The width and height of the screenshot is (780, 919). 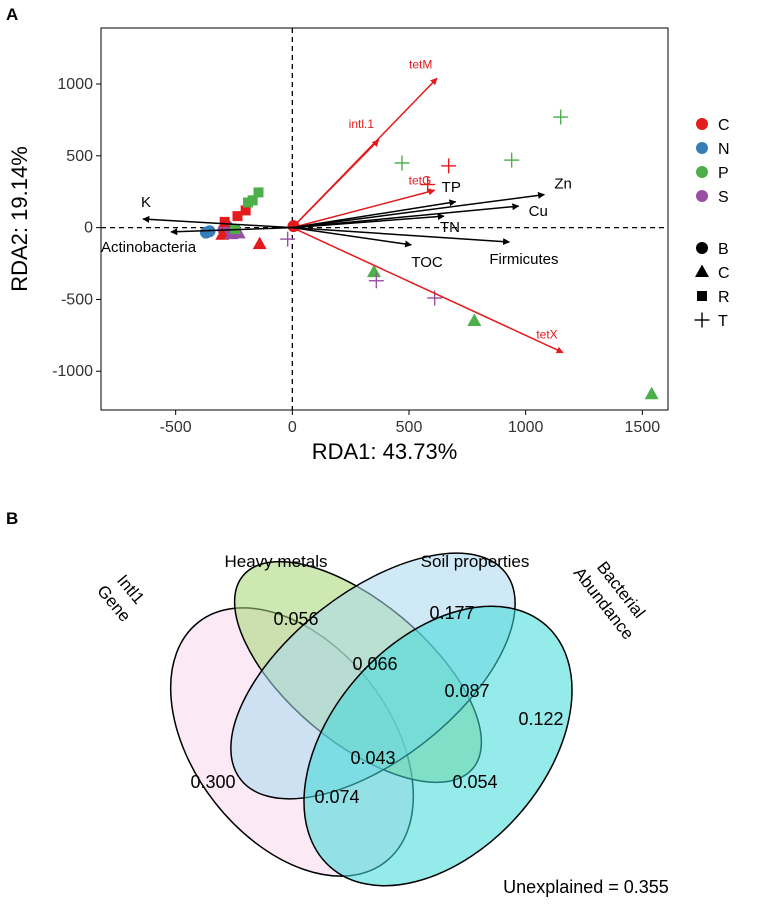 What do you see at coordinates (212, 782) in the screenshot?
I see `venn-region-value: 0.300` at bounding box center [212, 782].